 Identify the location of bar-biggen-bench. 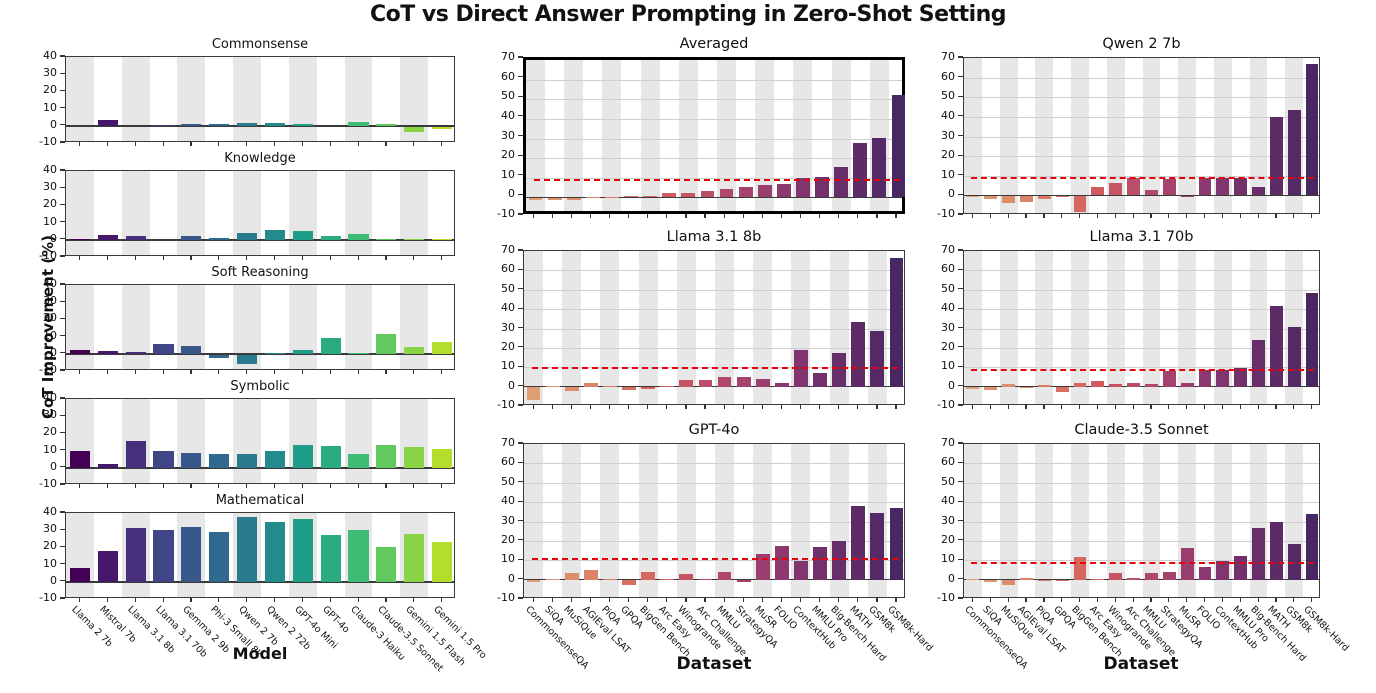
(1080, 204).